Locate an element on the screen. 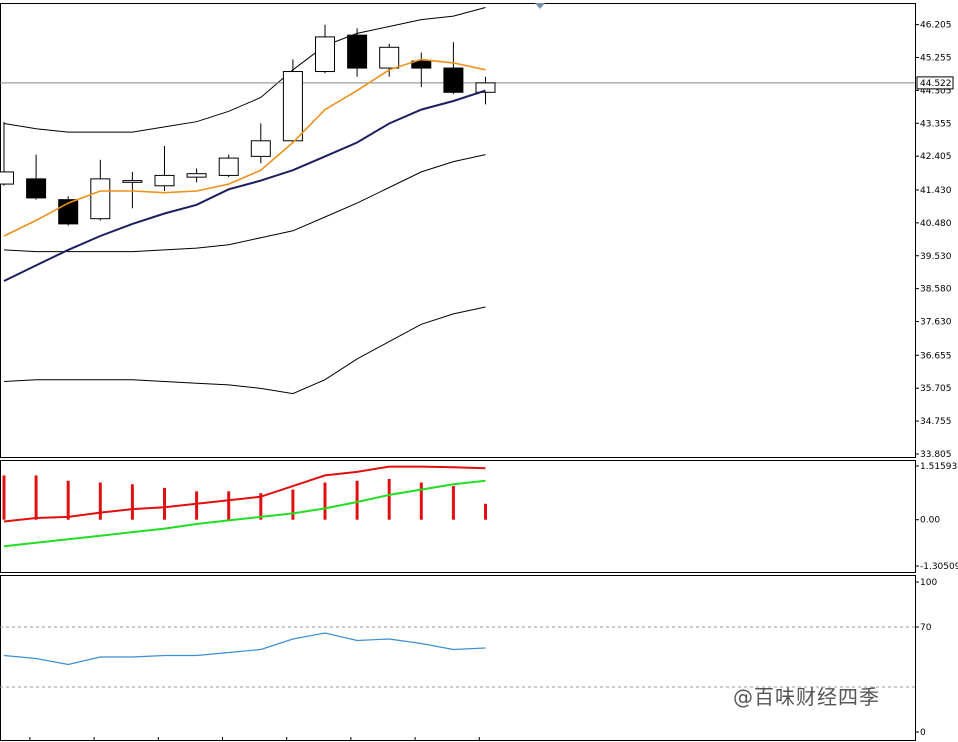 The height and width of the screenshot is (742, 958). macd-panel: 1.51593 0.00 -1.30509 is located at coordinates (480, 517).